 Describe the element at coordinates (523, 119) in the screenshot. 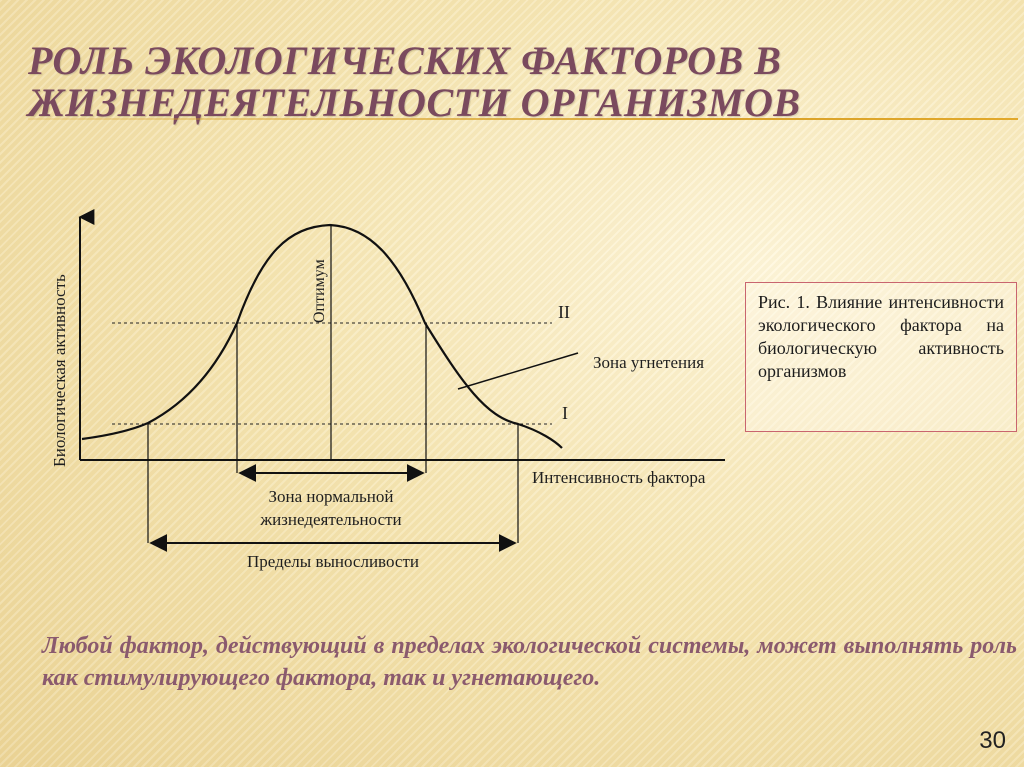

I see `title-underline` at that location.